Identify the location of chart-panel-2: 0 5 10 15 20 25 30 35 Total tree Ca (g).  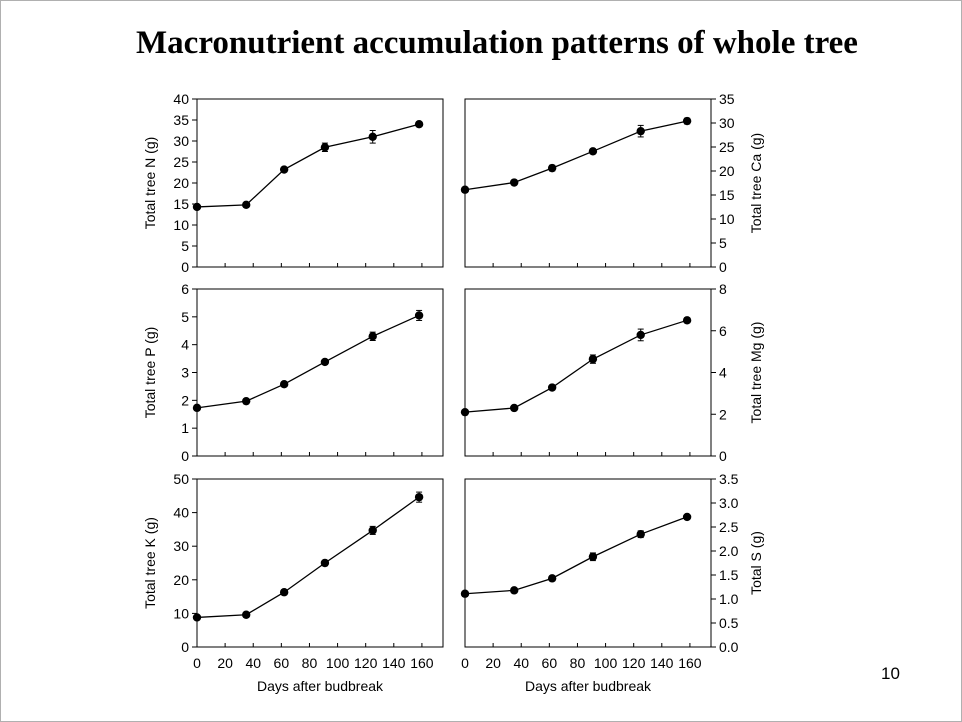
(612, 183).